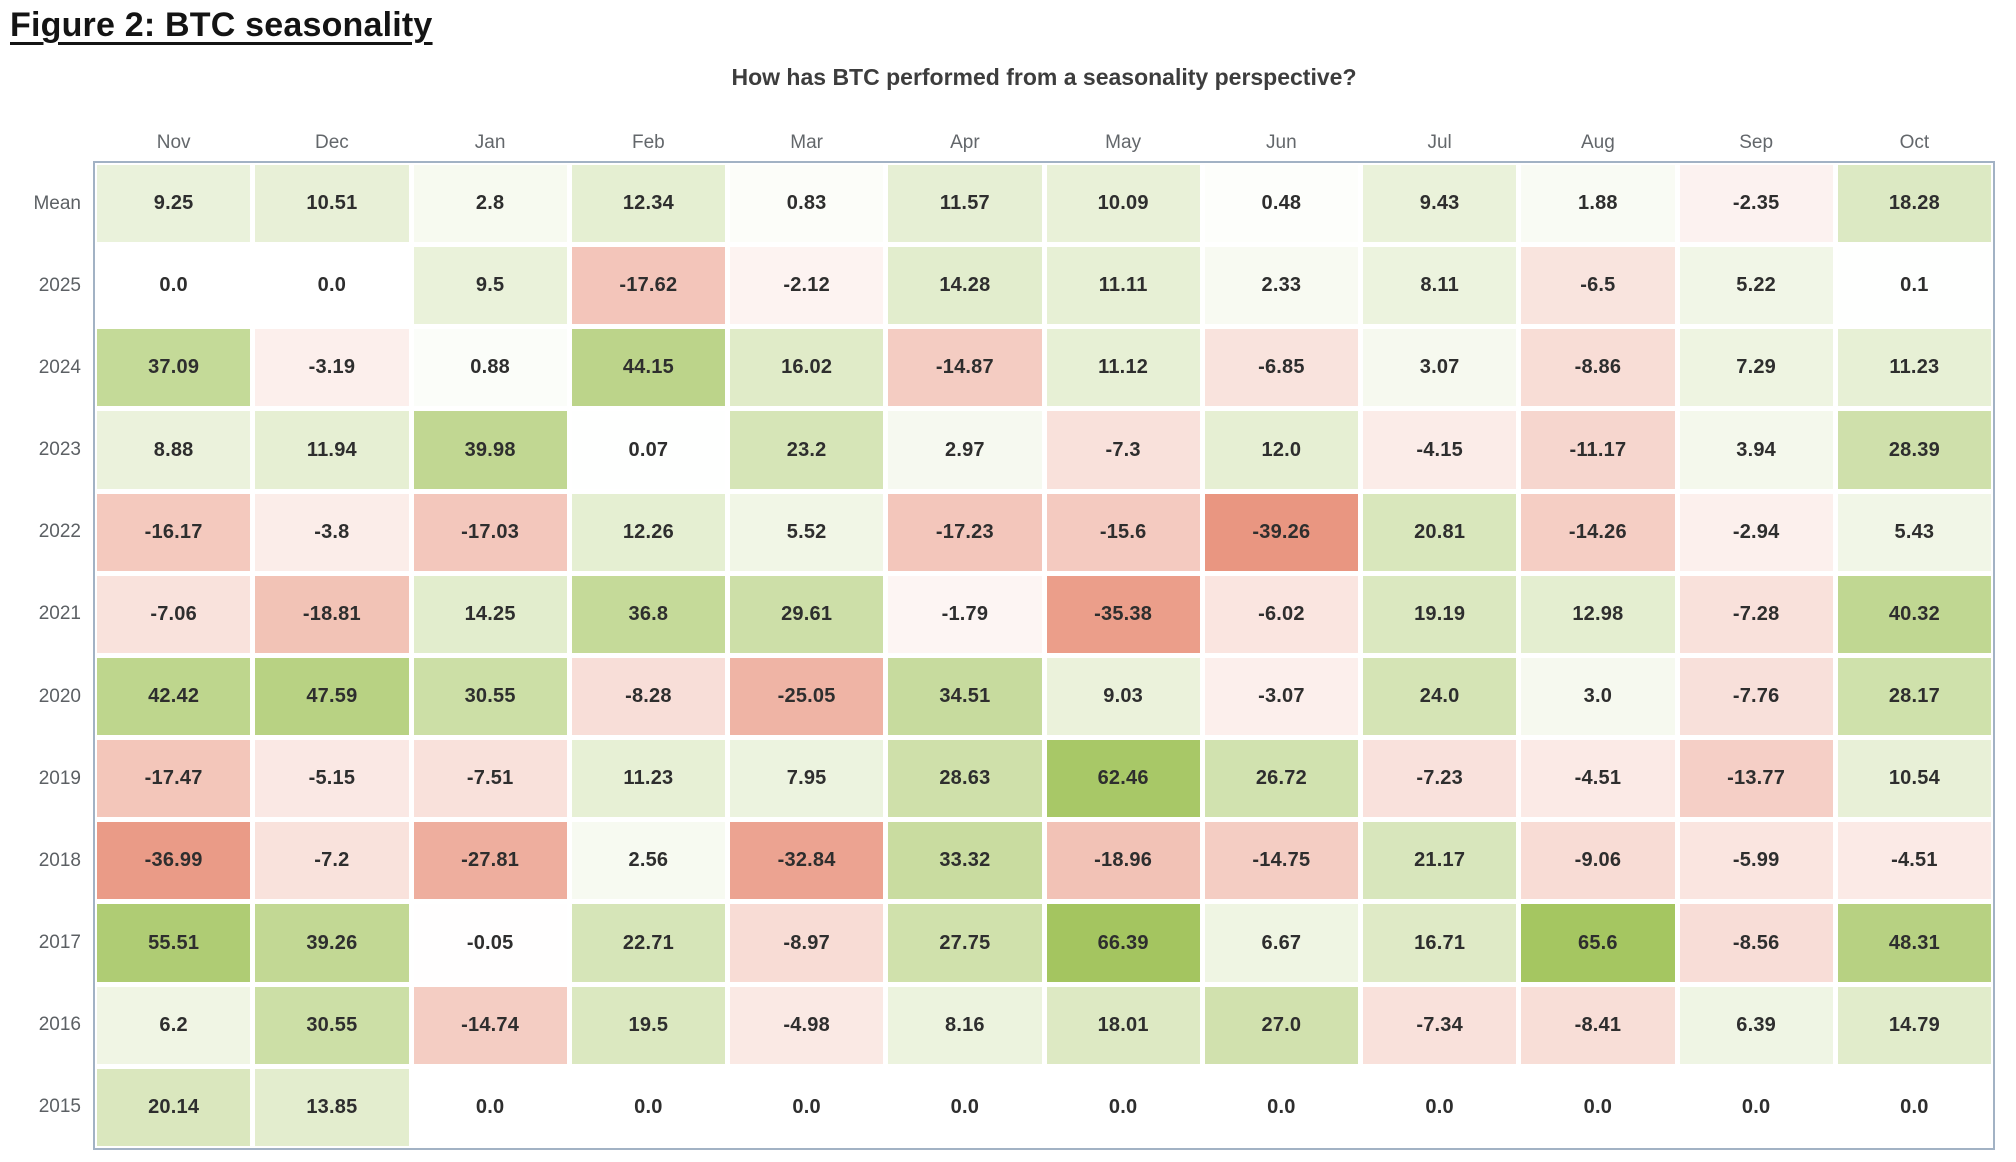 This screenshot has height=1162, width=2016. I want to click on heatmap-cell: 39.26, so click(332, 943).